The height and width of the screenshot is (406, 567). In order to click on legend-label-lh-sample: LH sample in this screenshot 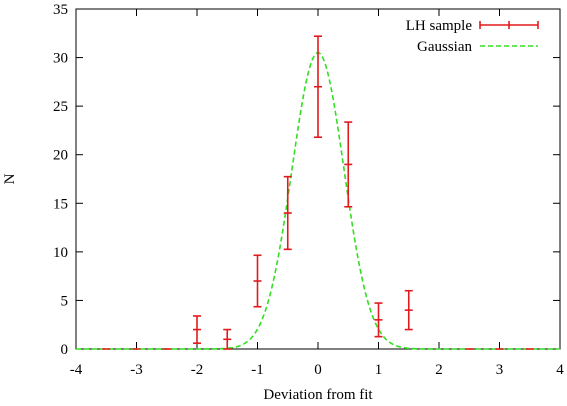, I will do `click(439, 26)`.